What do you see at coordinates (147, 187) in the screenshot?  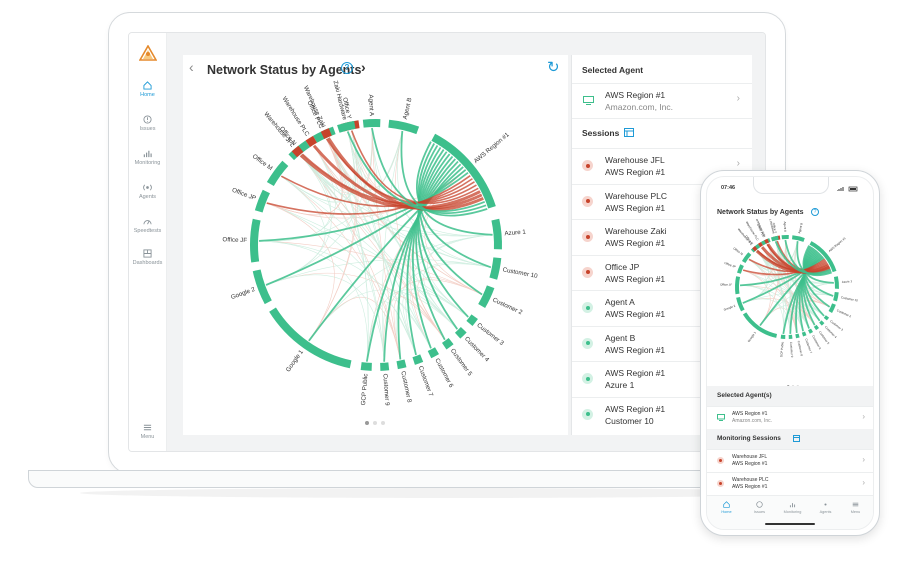 I see `agents-icon` at bounding box center [147, 187].